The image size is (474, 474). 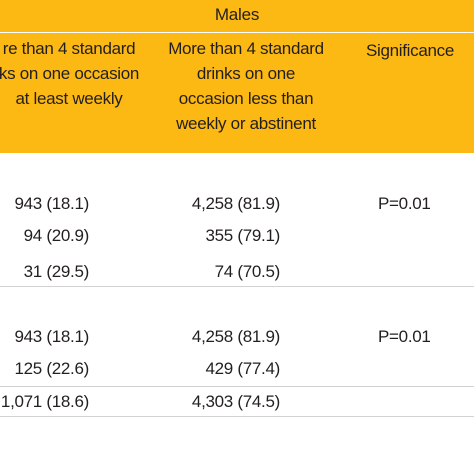 What do you see at coordinates (237, 386) in the screenshot?
I see `row-divider` at bounding box center [237, 386].